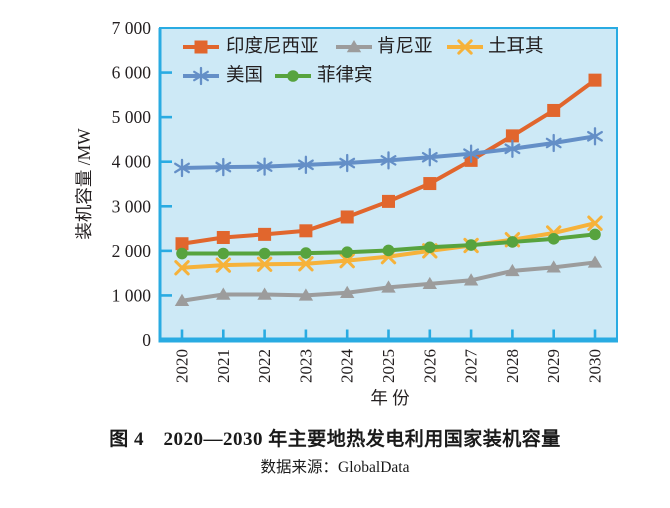 This screenshot has height=508, width=670. Describe the element at coordinates (132, 162) in the screenshot. I see `y-tick-label: 4 000` at that location.